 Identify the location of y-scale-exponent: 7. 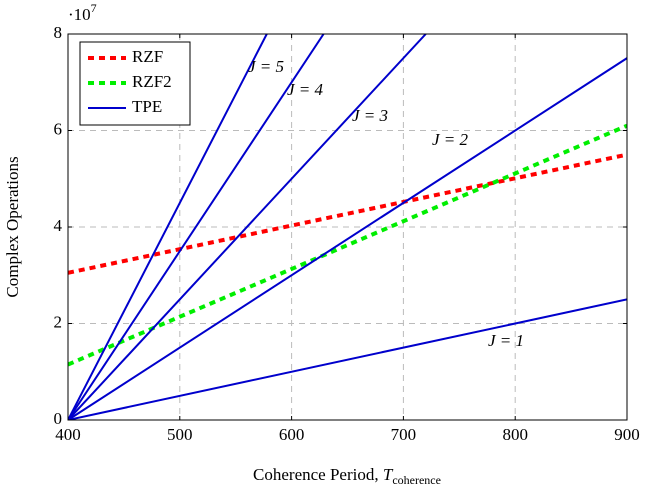
(94, 8).